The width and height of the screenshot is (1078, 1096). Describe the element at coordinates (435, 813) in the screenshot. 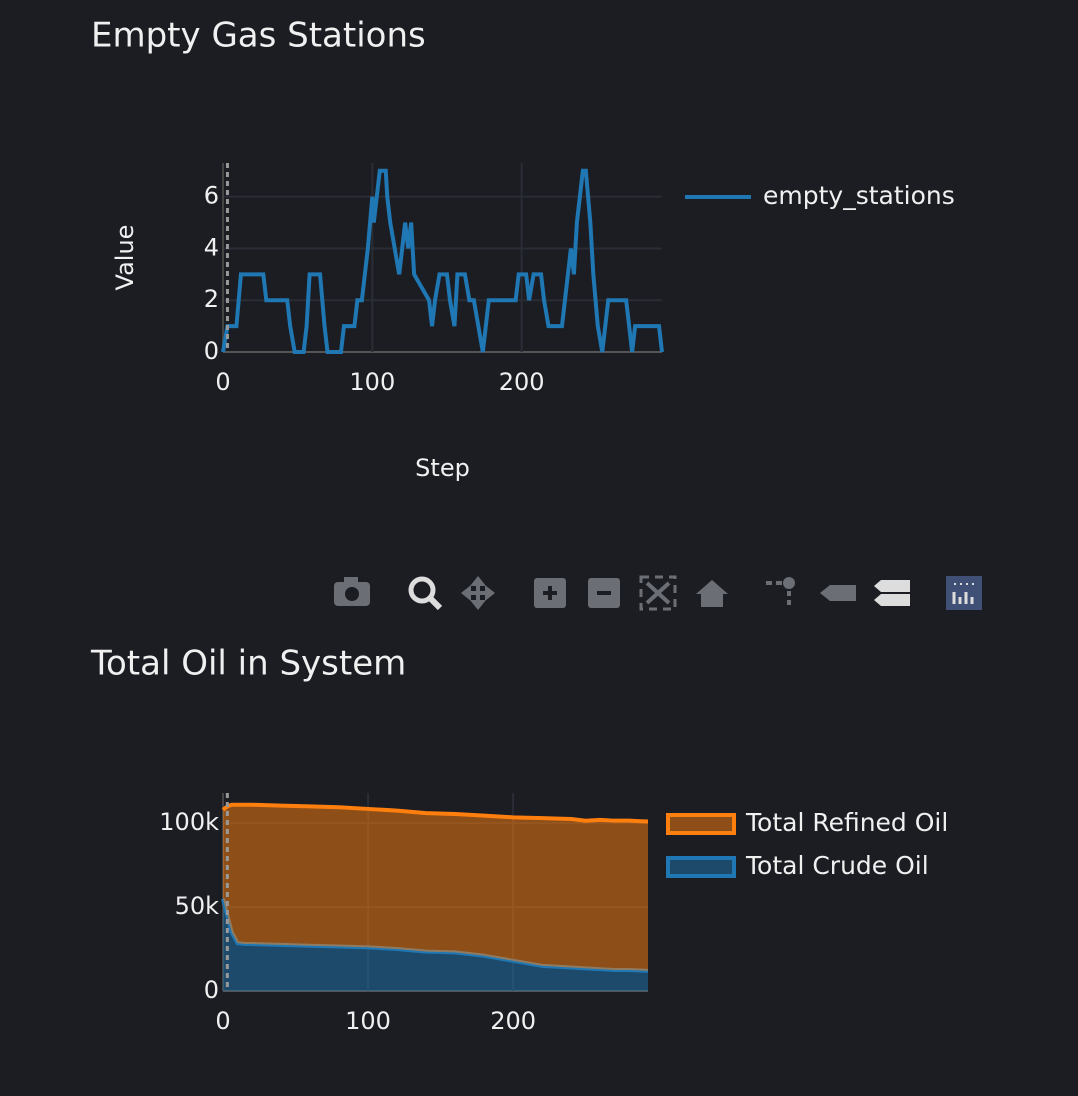

I see `area-line` at that location.